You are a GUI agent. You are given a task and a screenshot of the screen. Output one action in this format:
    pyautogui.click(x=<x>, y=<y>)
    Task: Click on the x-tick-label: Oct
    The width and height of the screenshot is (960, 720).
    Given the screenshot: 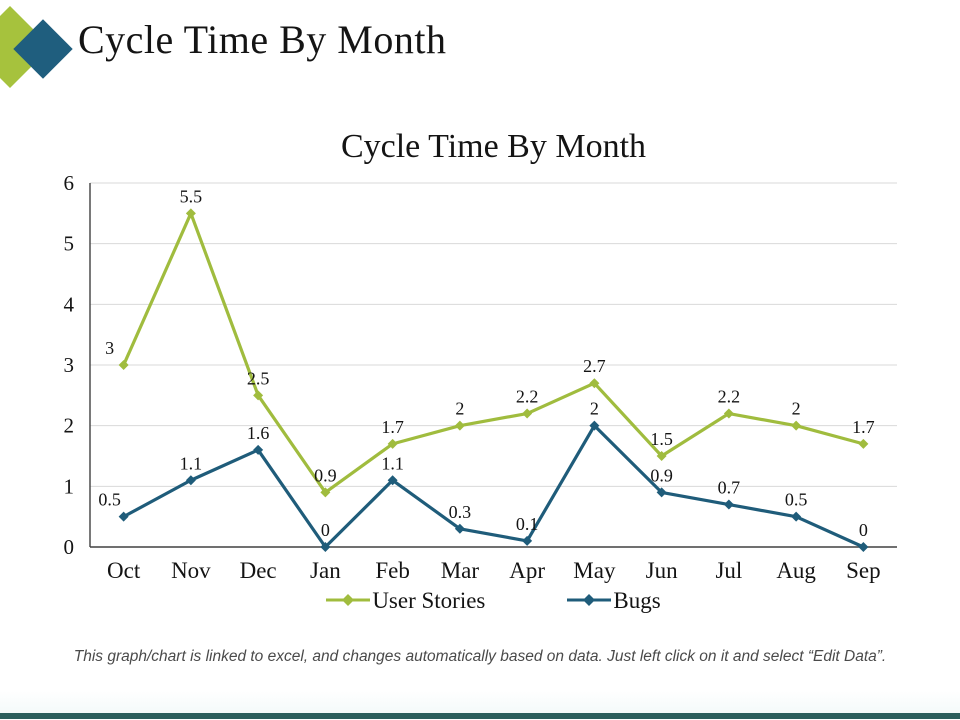 What is the action you would take?
    pyautogui.click(x=124, y=570)
    